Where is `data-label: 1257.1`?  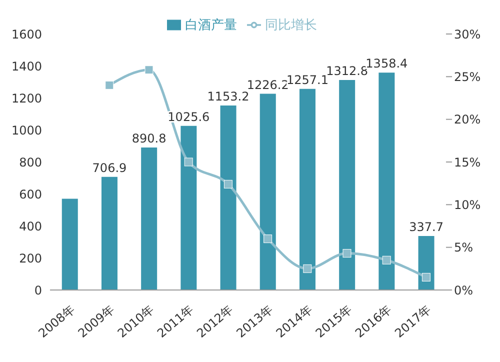
data-label: 1257.1 is located at coordinates (307, 79).